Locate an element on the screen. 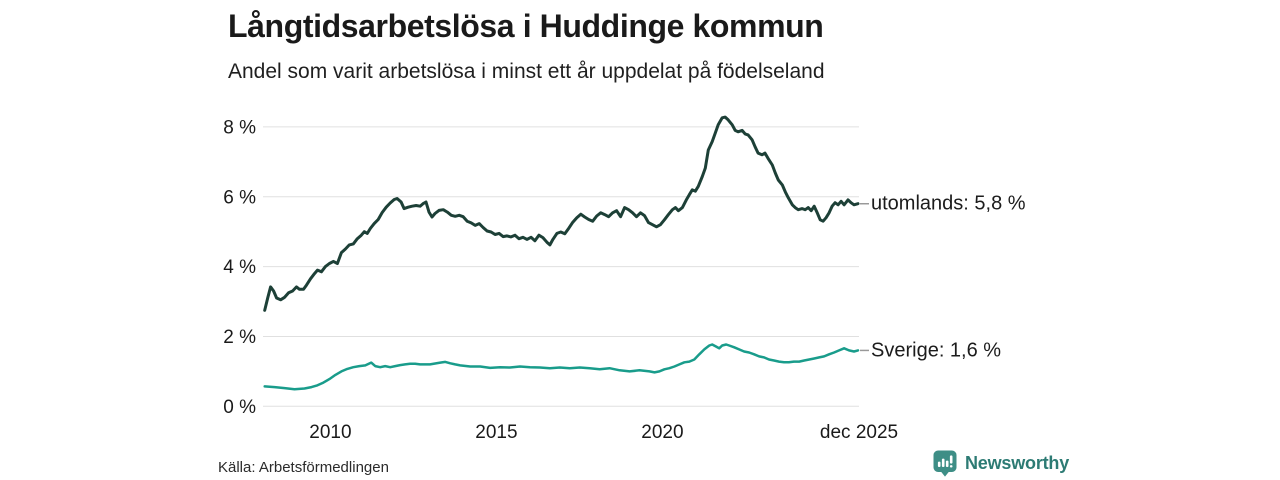 The width and height of the screenshot is (1280, 480). y-tick-label: 0 % is located at coordinates (239, 407).